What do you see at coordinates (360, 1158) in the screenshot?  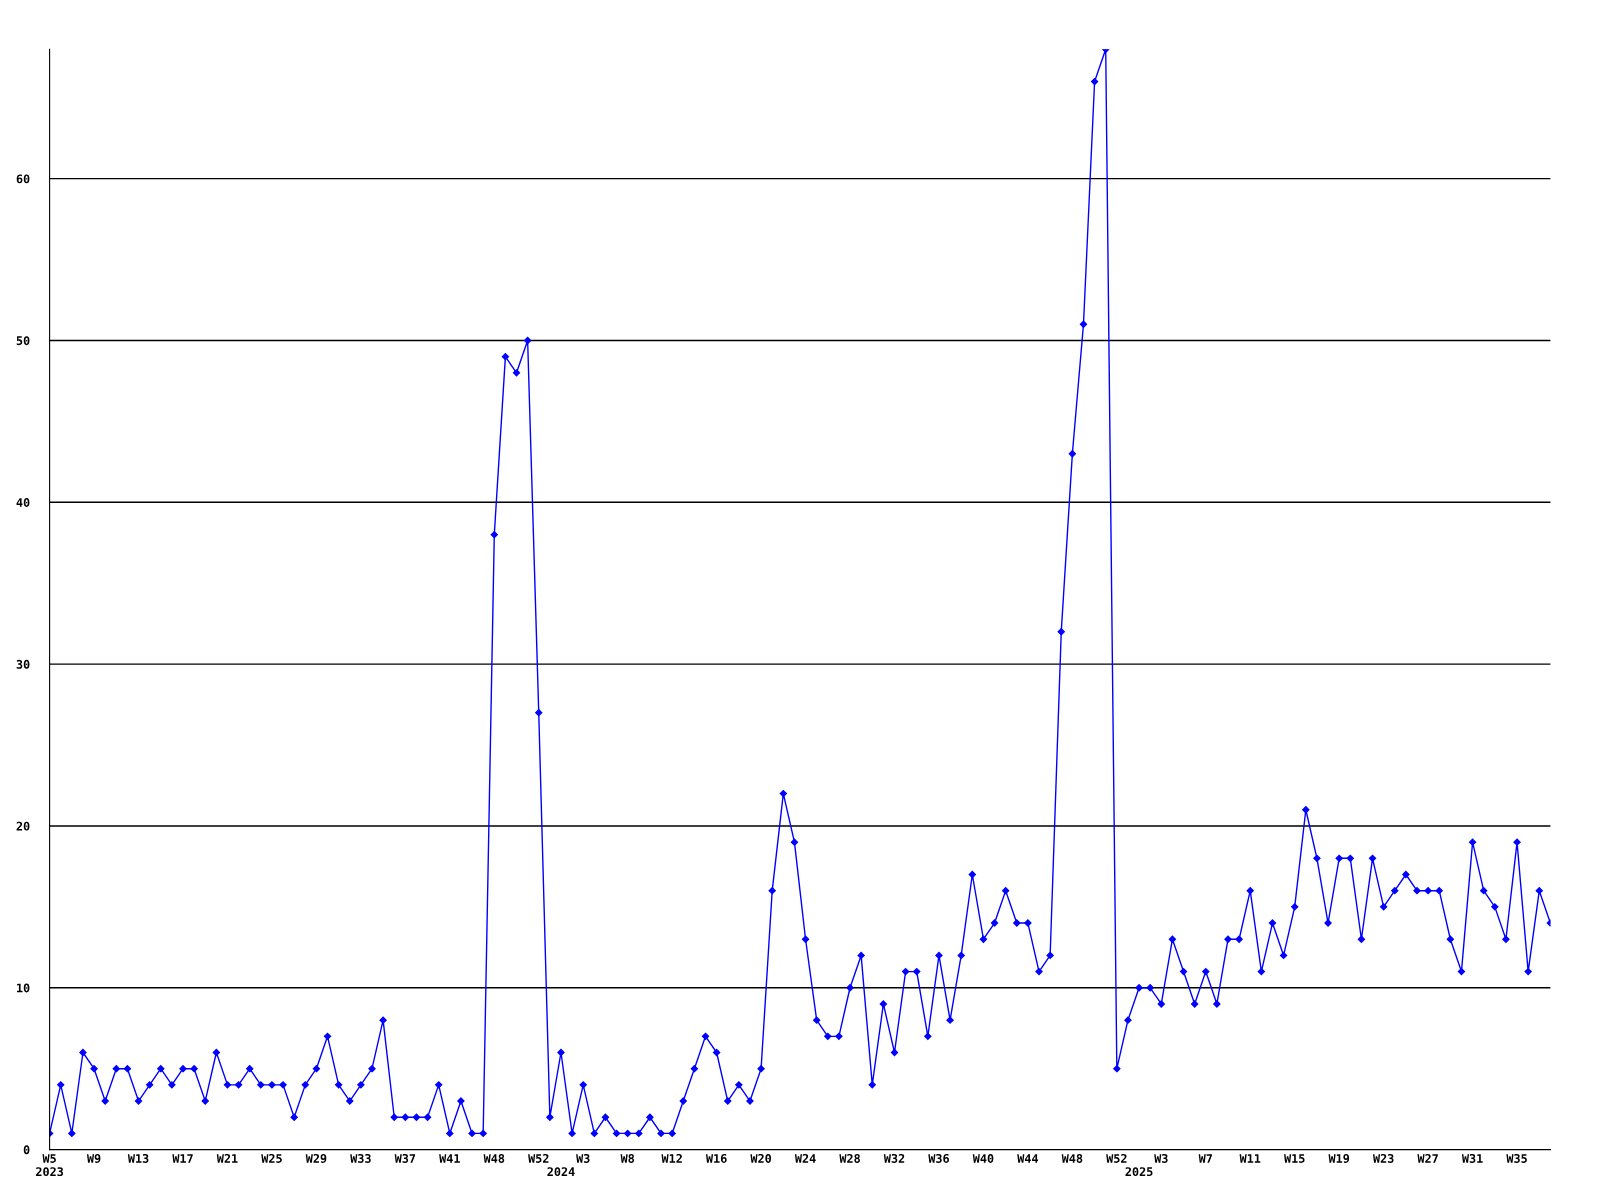 I see `x-tick-label: W33` at bounding box center [360, 1158].